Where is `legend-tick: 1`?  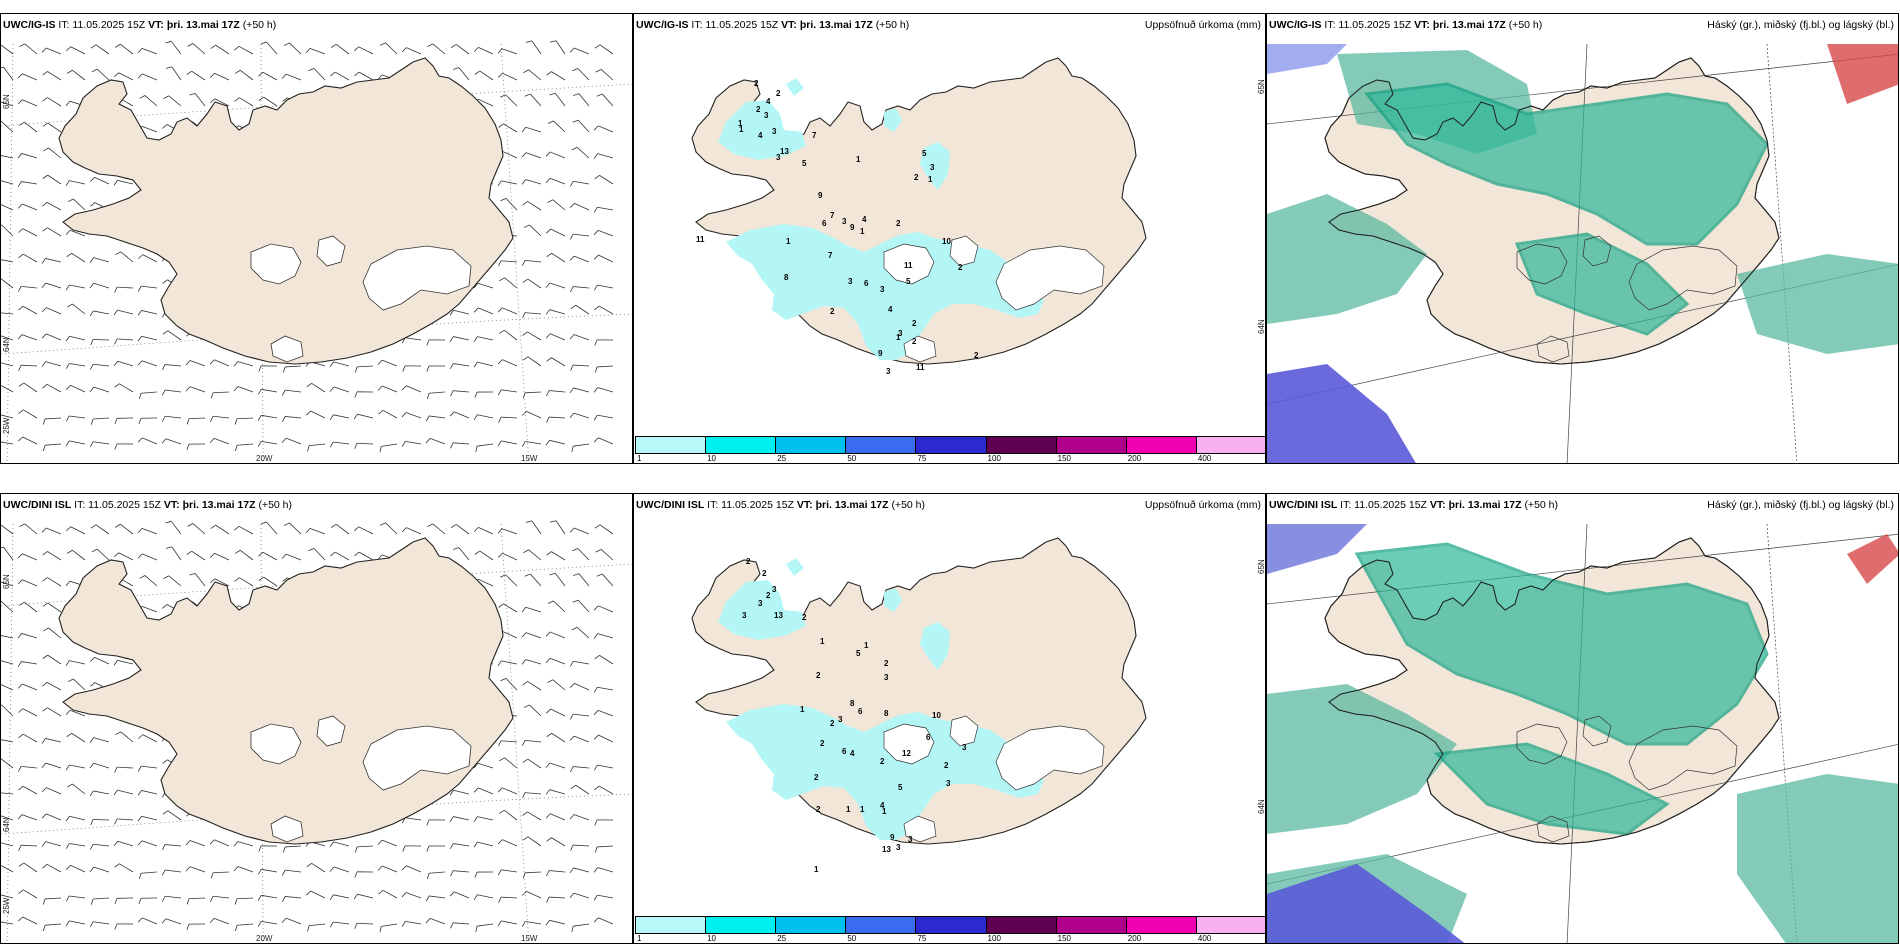 legend-tick: 1 is located at coordinates (639, 938).